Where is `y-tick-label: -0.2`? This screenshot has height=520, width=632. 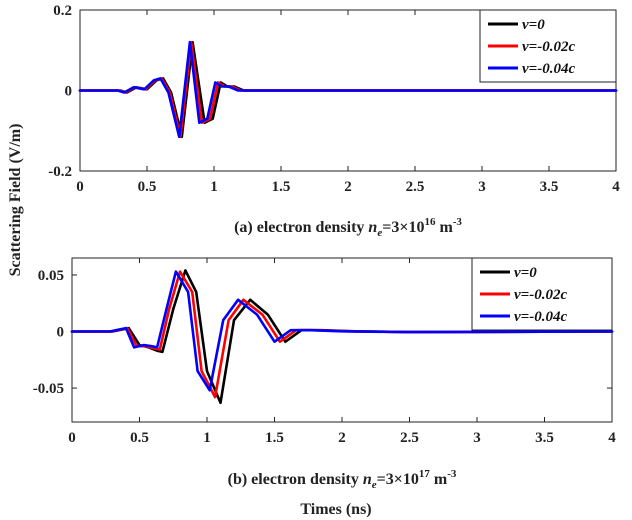 y-tick-label: -0.2 is located at coordinates (60, 172).